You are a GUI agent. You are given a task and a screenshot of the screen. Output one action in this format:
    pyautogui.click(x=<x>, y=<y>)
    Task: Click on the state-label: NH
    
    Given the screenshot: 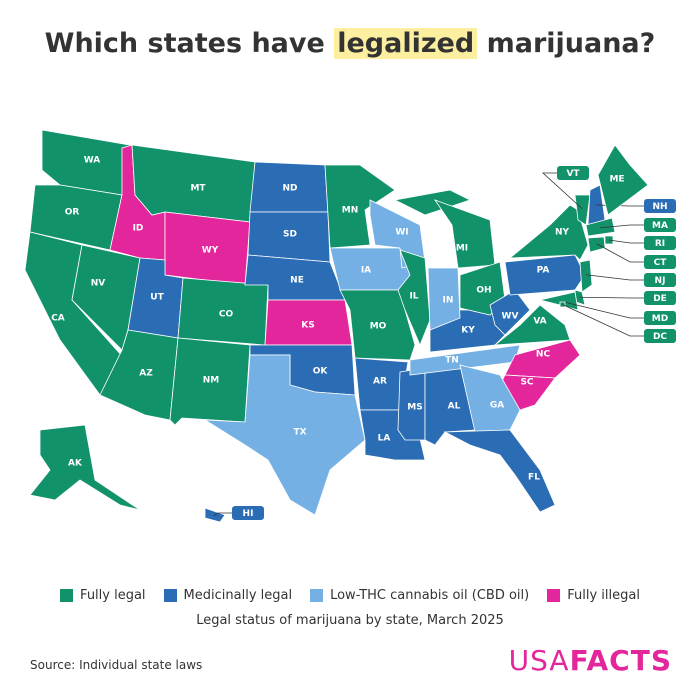 What is the action you would take?
    pyautogui.click(x=659, y=207)
    